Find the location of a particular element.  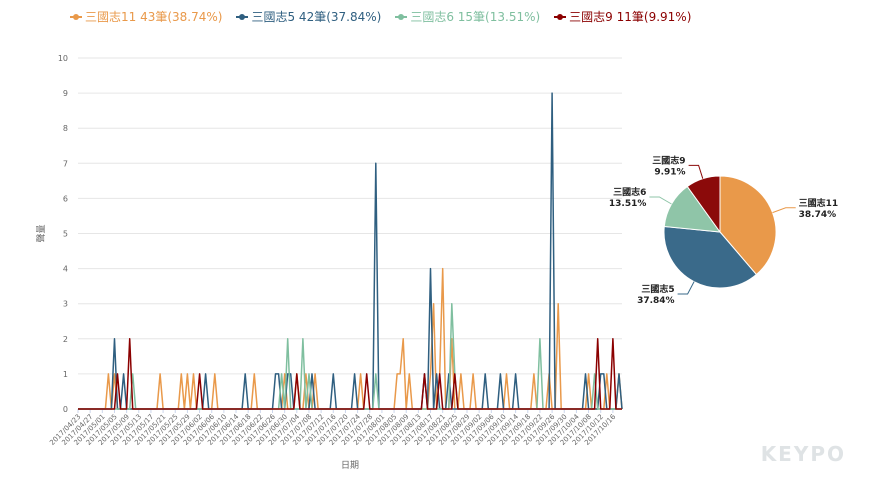

legend-label: 三國志9 11筆(9.91%) is located at coordinates (630, 17).